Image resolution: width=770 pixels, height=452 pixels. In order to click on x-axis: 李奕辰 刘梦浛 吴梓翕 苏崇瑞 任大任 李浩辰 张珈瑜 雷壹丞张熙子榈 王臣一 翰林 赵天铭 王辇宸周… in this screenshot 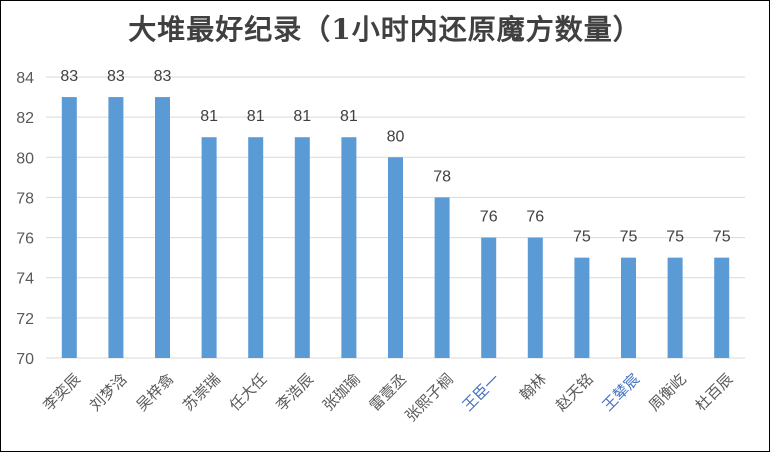, I will do `click(387, 397)`.